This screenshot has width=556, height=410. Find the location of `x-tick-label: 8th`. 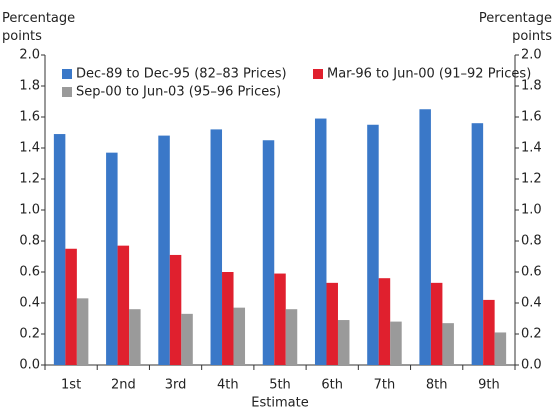

x-tick-label: 8th is located at coordinates (437, 385).